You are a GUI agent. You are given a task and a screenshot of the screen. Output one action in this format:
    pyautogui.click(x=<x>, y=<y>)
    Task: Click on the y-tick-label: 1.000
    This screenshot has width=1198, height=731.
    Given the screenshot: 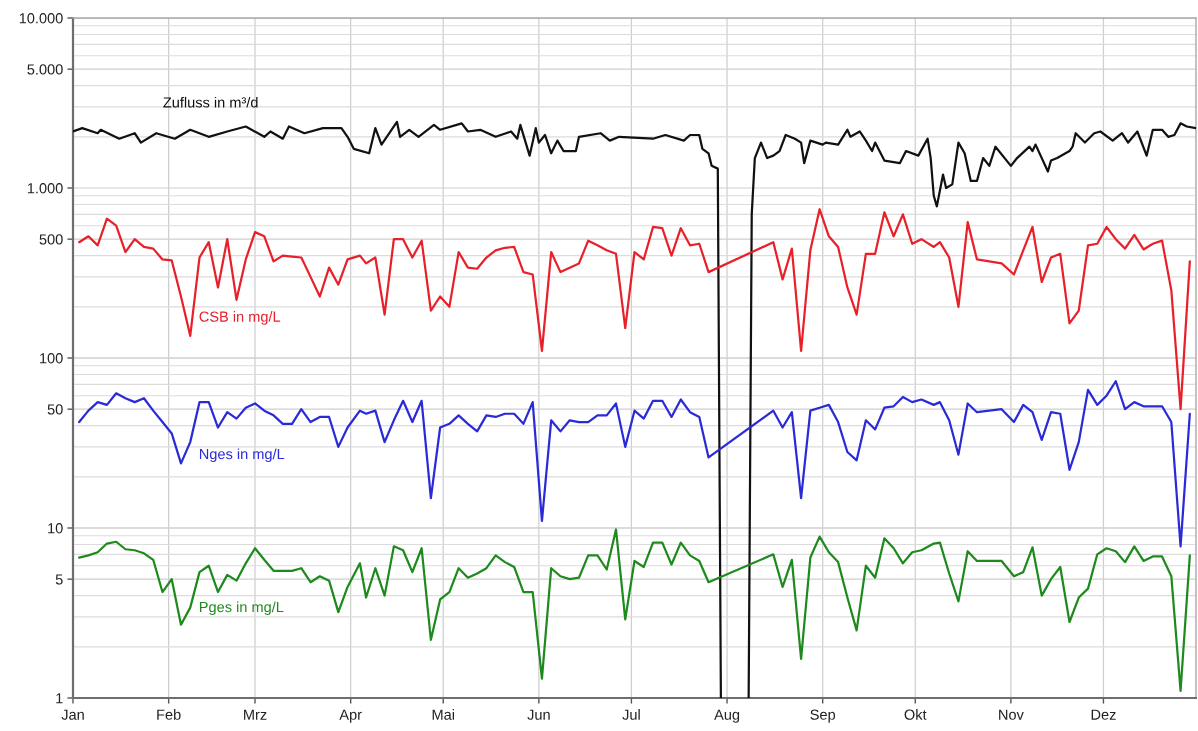 What is the action you would take?
    pyautogui.click(x=45, y=188)
    